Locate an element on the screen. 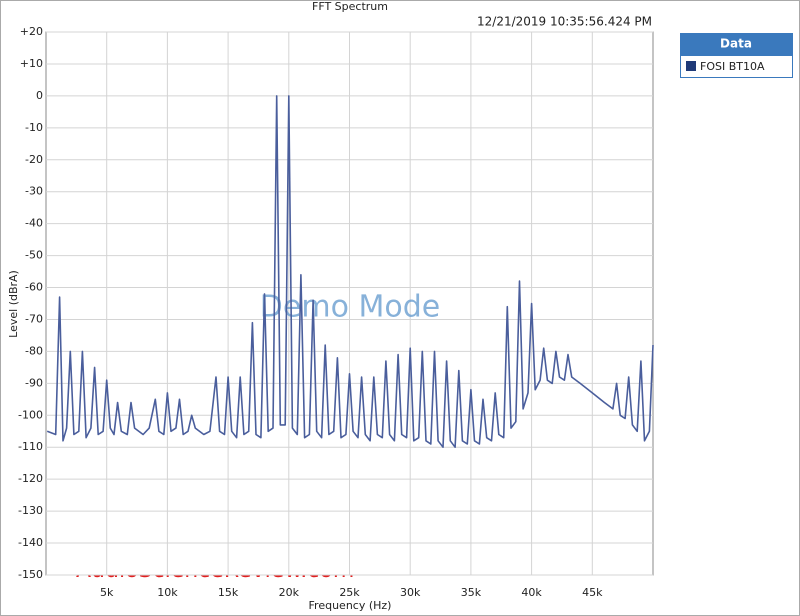 The width and height of the screenshot is (800, 616). y-tick-label: -80 is located at coordinates (34, 350).